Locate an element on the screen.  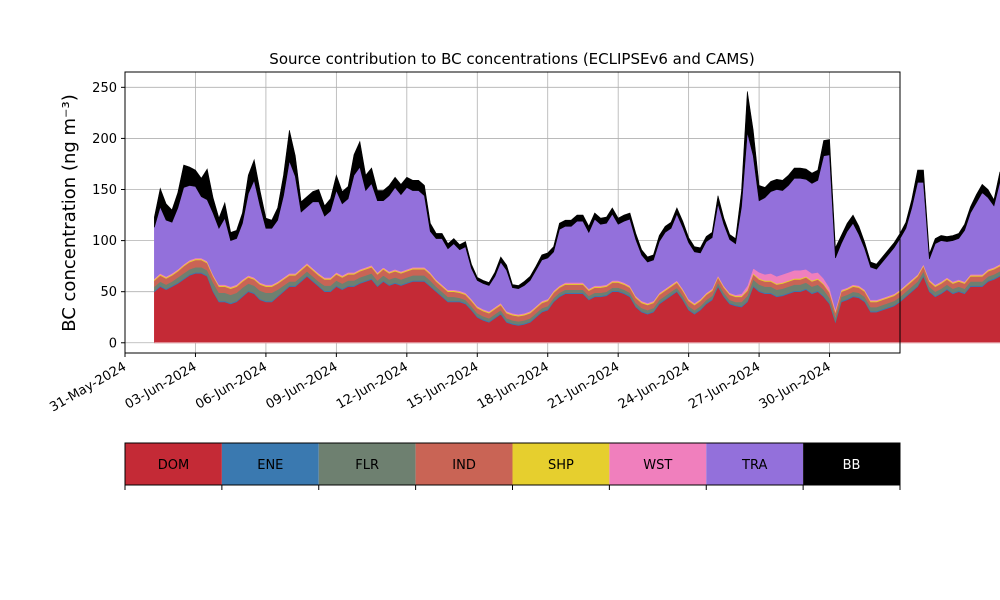
legend-swatch-ene is located at coordinates (270, 464).